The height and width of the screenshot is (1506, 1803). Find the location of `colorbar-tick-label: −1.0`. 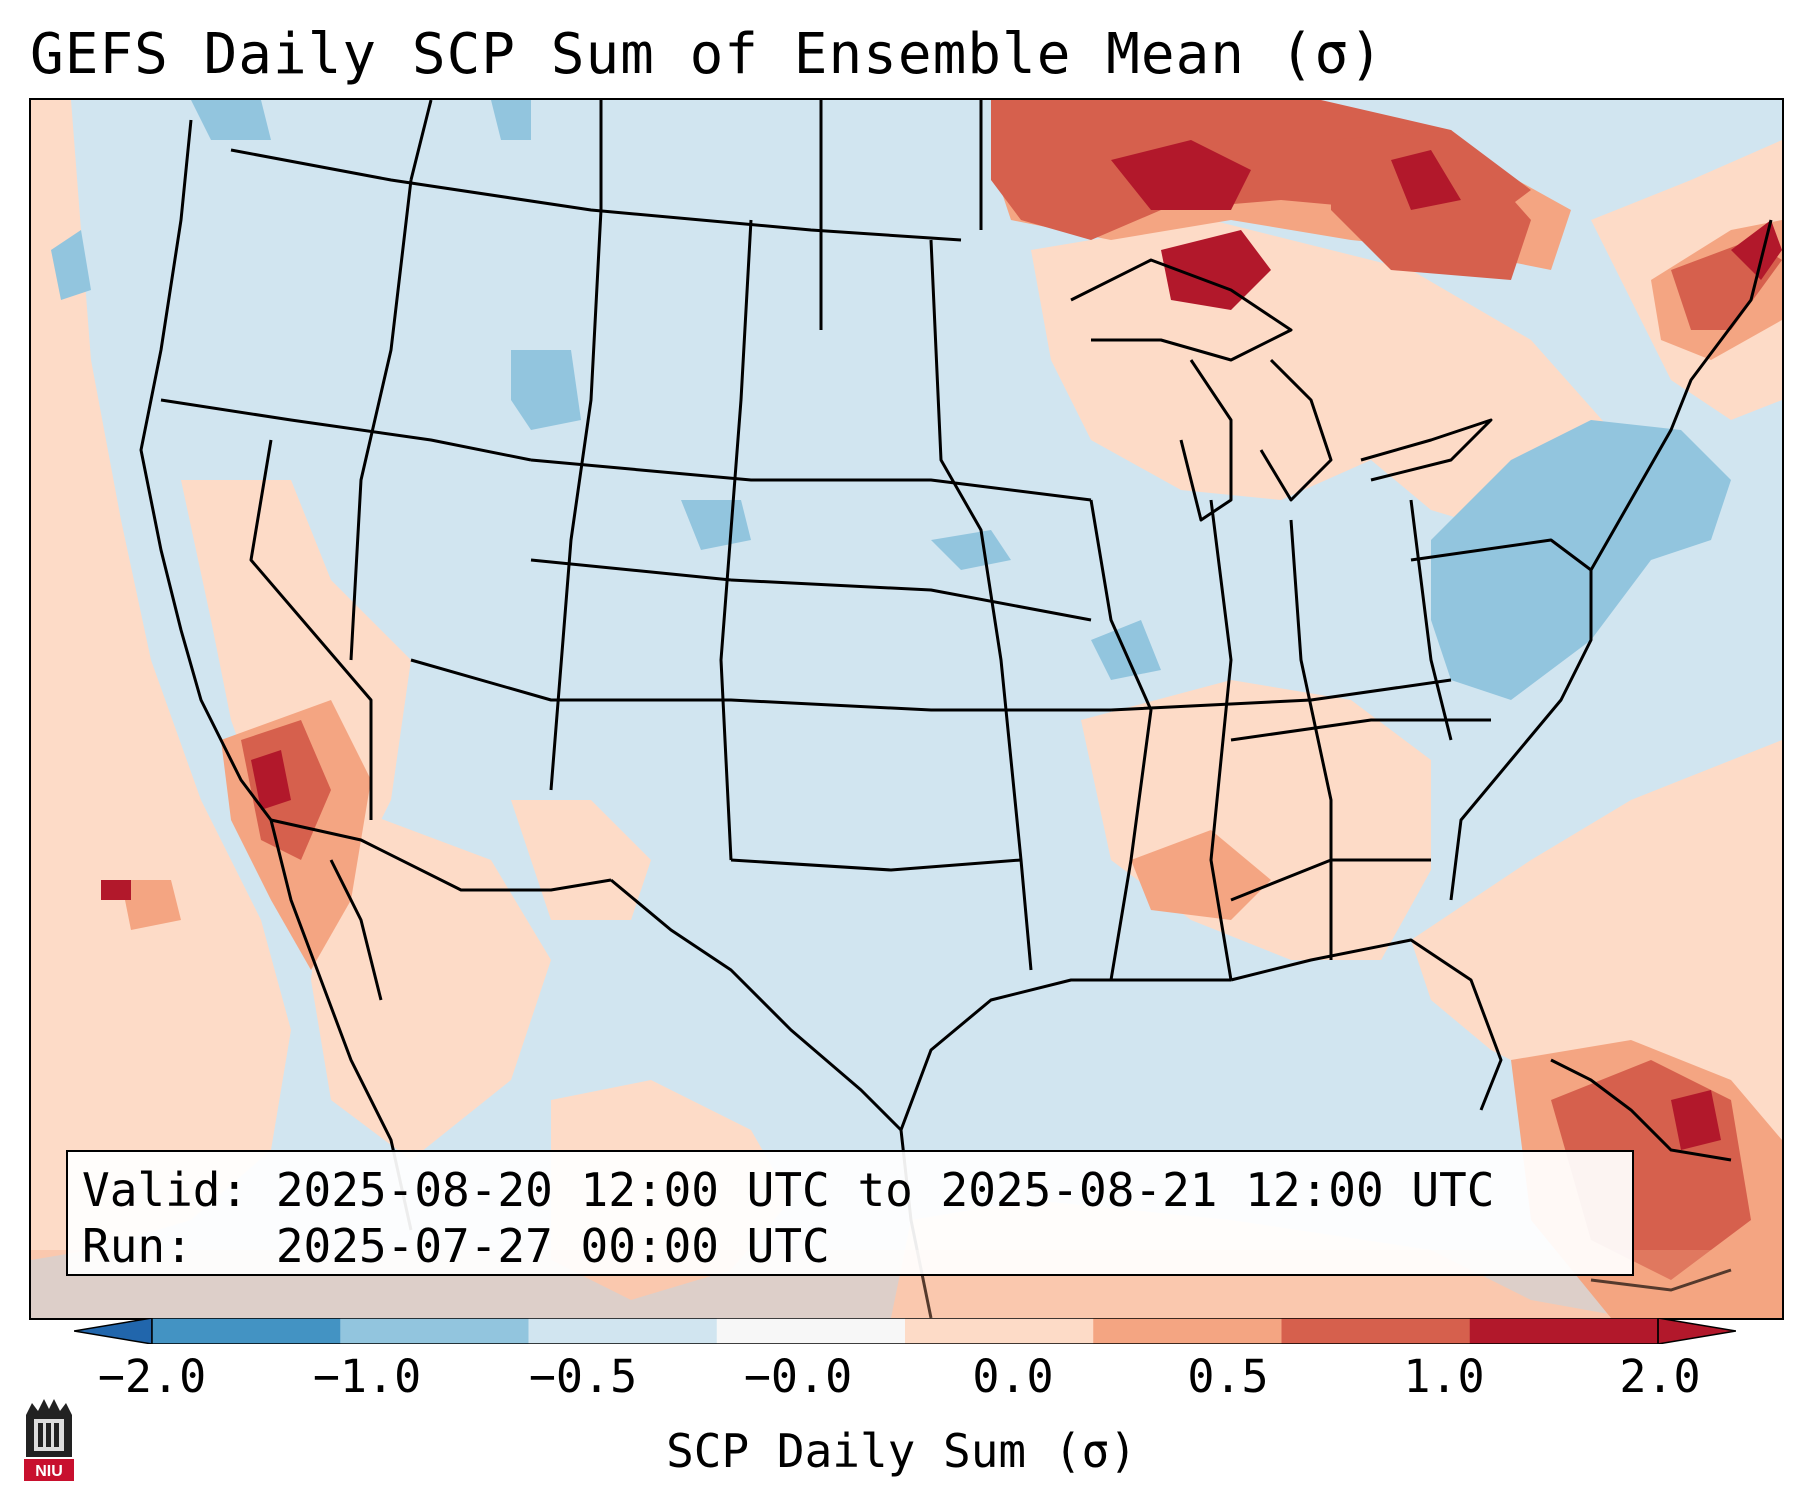

colorbar-tick-label: −1.0 is located at coordinates (367, 1376).